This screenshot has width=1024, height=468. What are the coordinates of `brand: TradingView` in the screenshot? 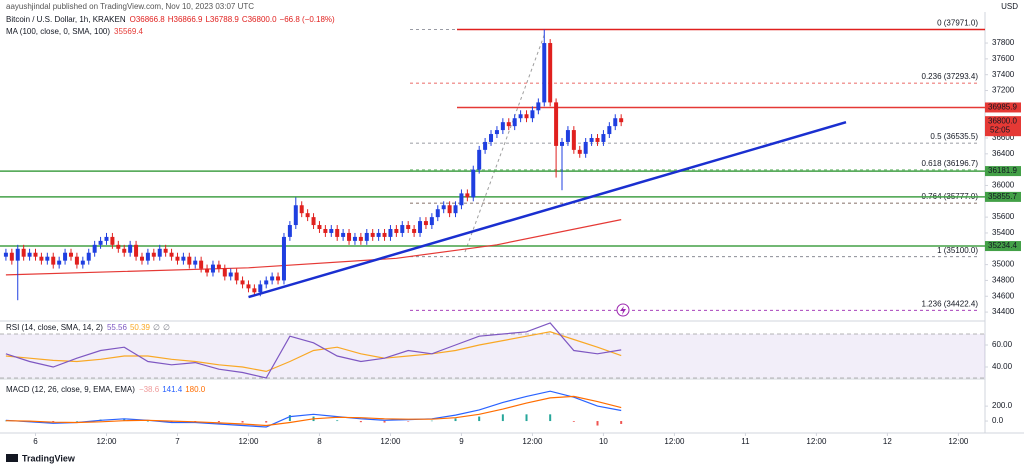 It's located at (49, 458).